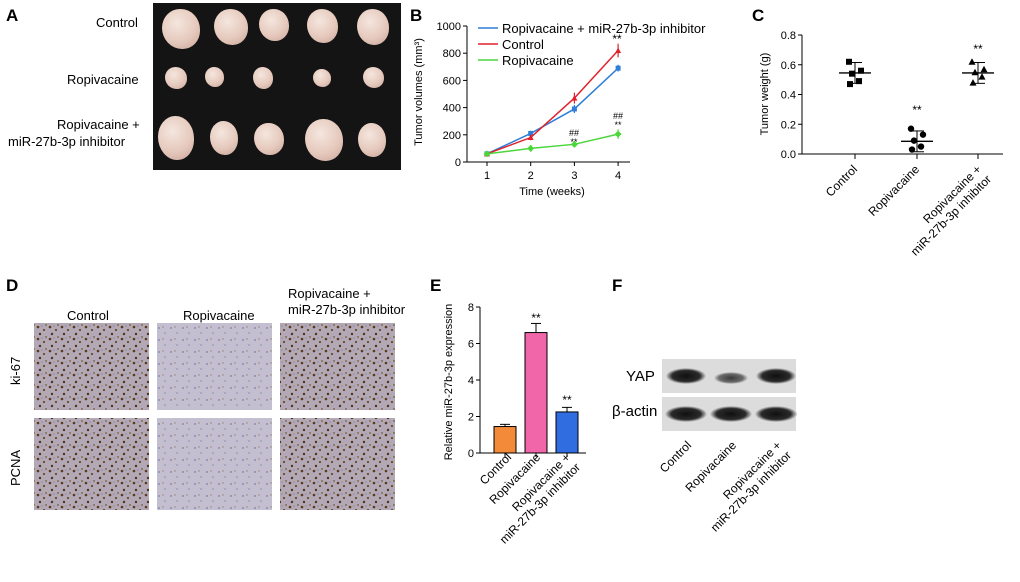 This screenshot has height=582, width=1020. I want to click on chart-b-ytick-label: 400, so click(452, 109).